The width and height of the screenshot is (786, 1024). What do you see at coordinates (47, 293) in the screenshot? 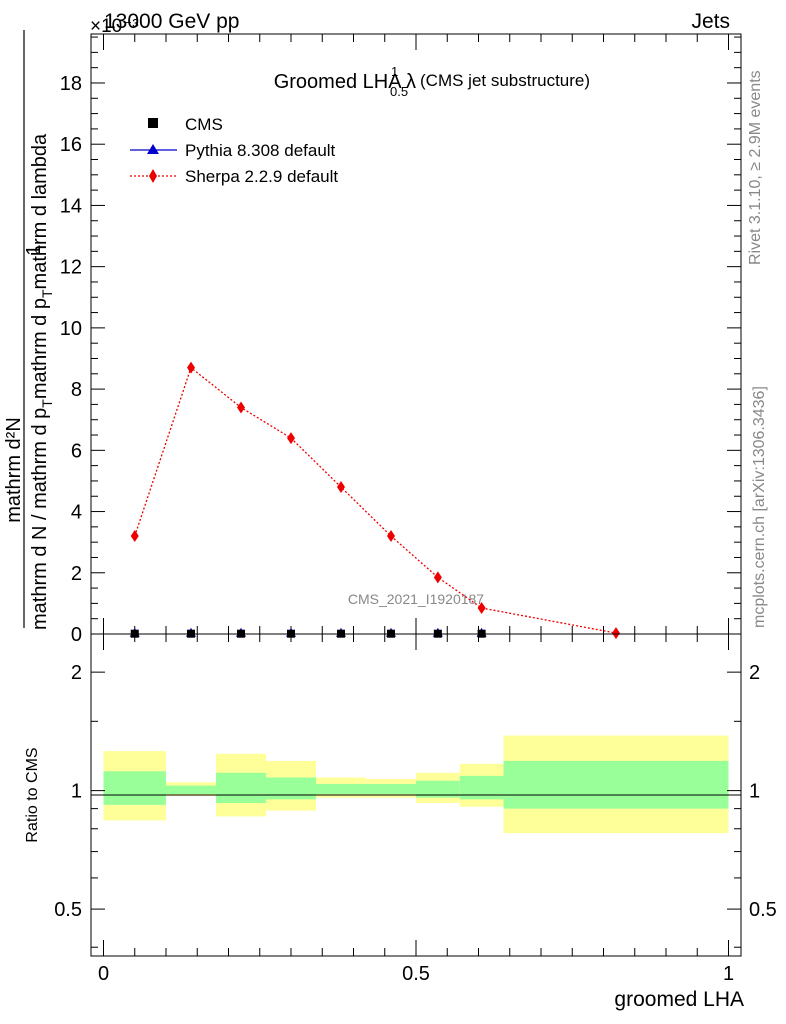
I see `ylabel-den-sub2: T` at bounding box center [47, 293].